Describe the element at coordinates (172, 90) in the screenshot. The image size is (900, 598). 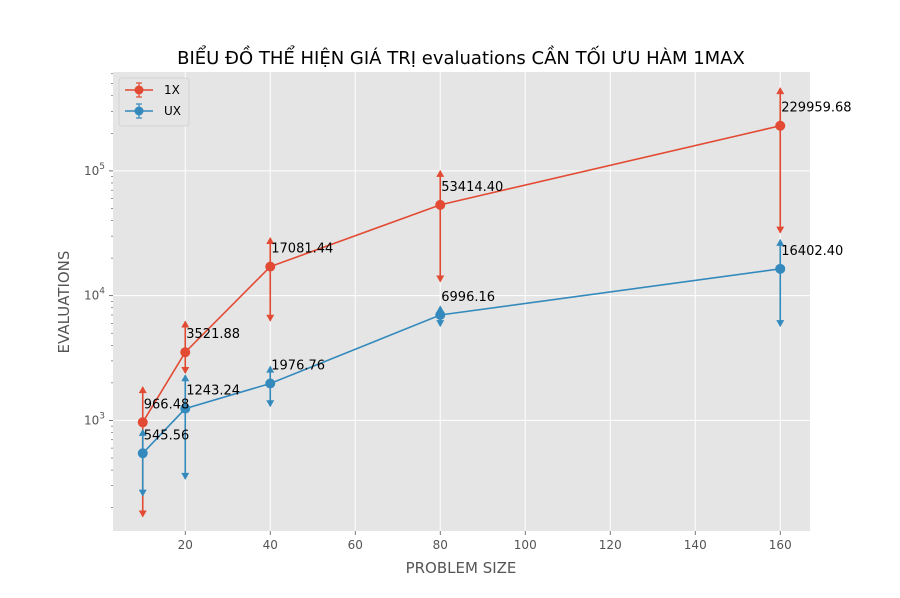
I see `legend-label: 1X` at that location.